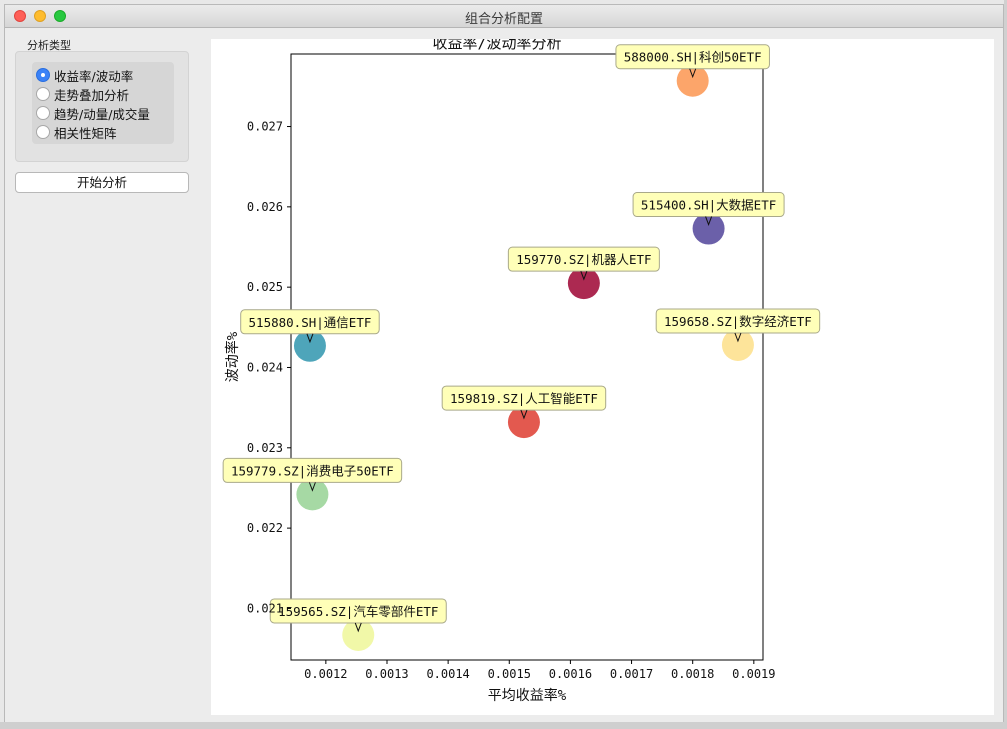  I want to click on scatter-point-group: 515400.SH|大数据ETF, so click(708, 218).